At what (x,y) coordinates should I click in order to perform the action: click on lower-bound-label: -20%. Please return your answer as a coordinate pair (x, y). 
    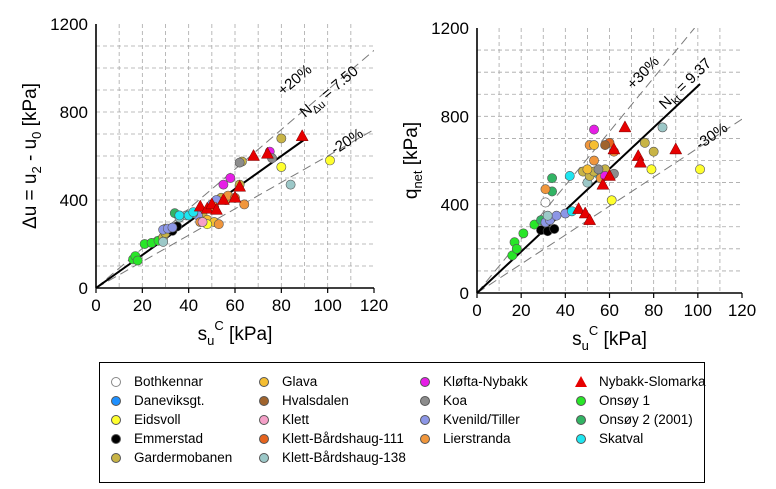
    Looking at the image, I should click on (347, 141).